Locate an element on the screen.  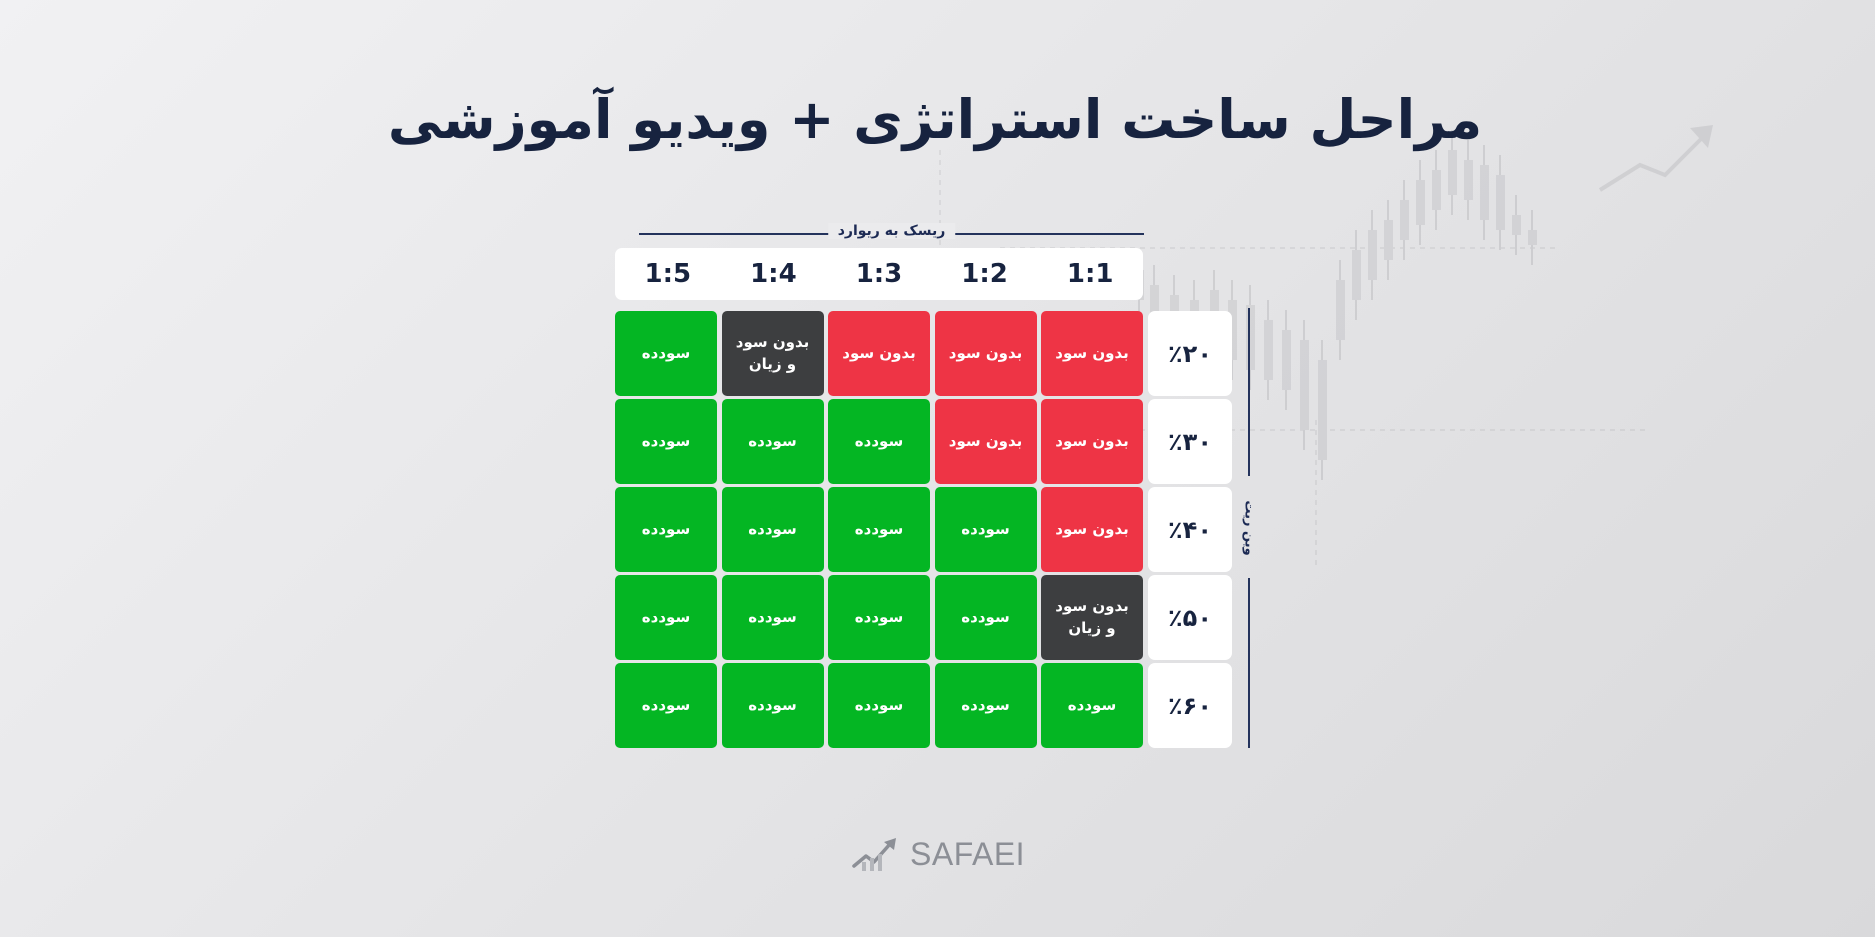
win-rate-label-row-3: ٪۴۰ is located at coordinates (1190, 529).